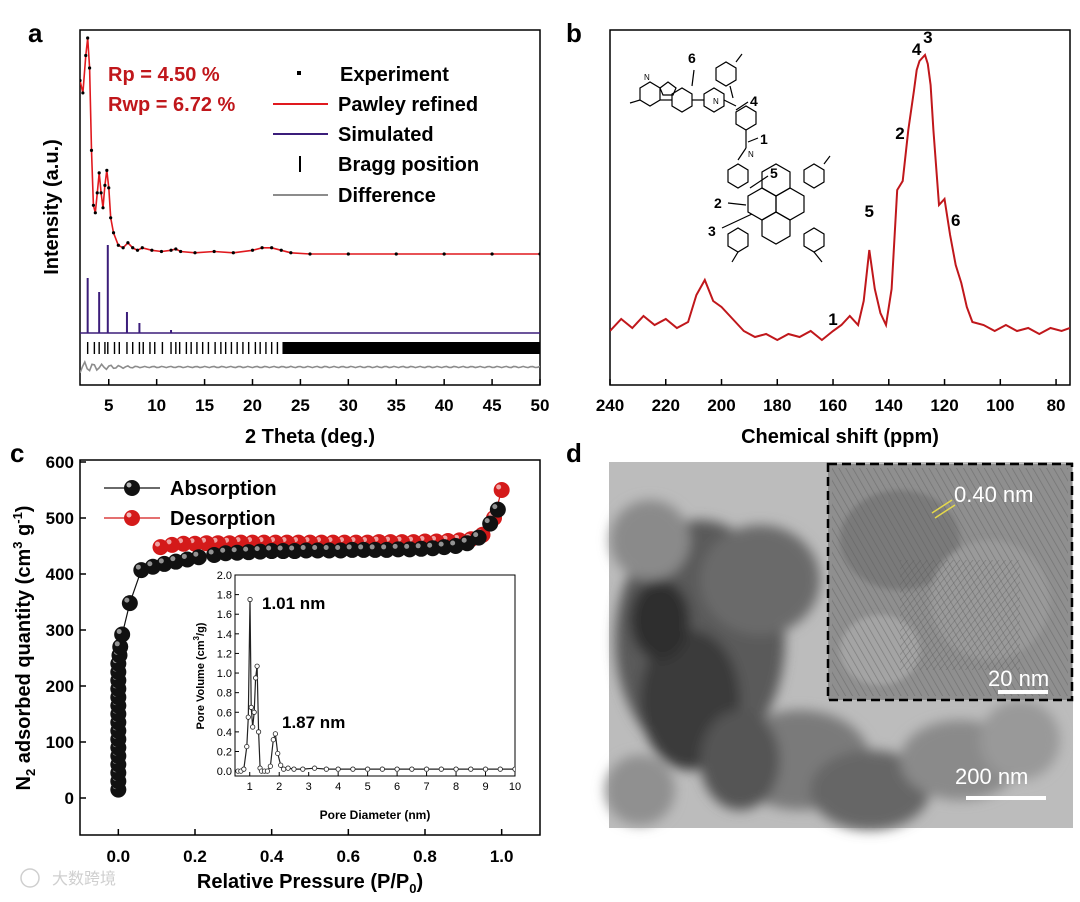  I want to click on x-tick-label-a: 5, so click(108, 405).